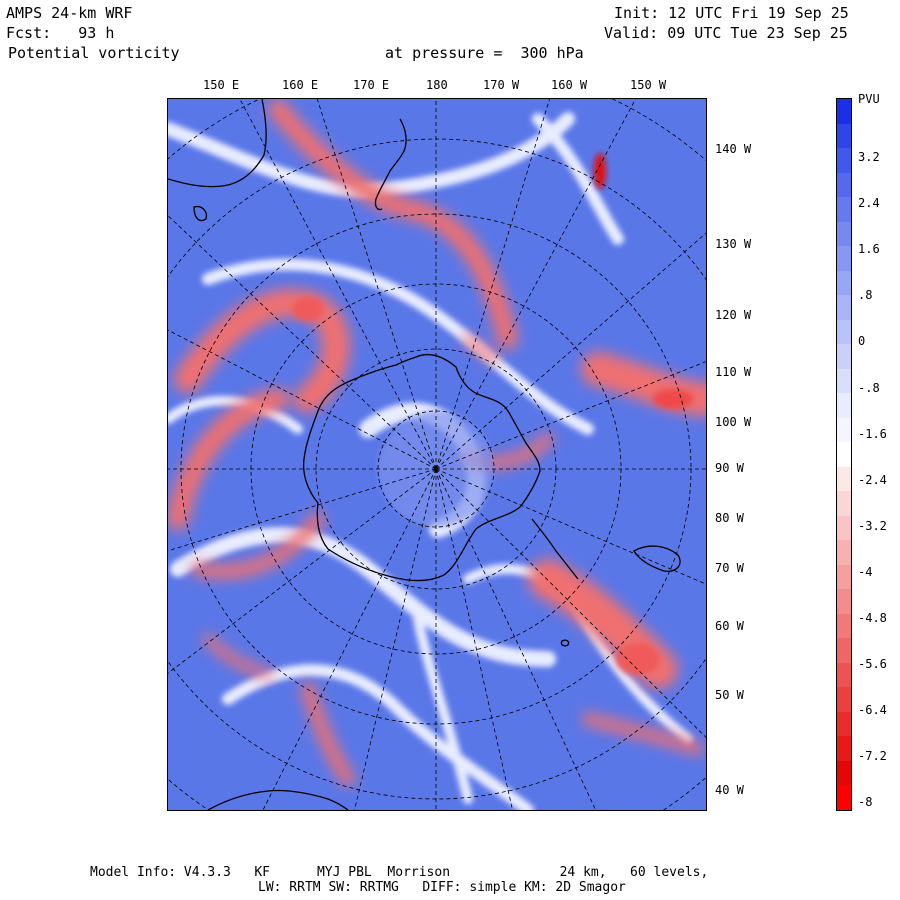 This screenshot has height=900, width=900. What do you see at coordinates (565, 643) in the screenshot?
I see `south-georgia` at bounding box center [565, 643].